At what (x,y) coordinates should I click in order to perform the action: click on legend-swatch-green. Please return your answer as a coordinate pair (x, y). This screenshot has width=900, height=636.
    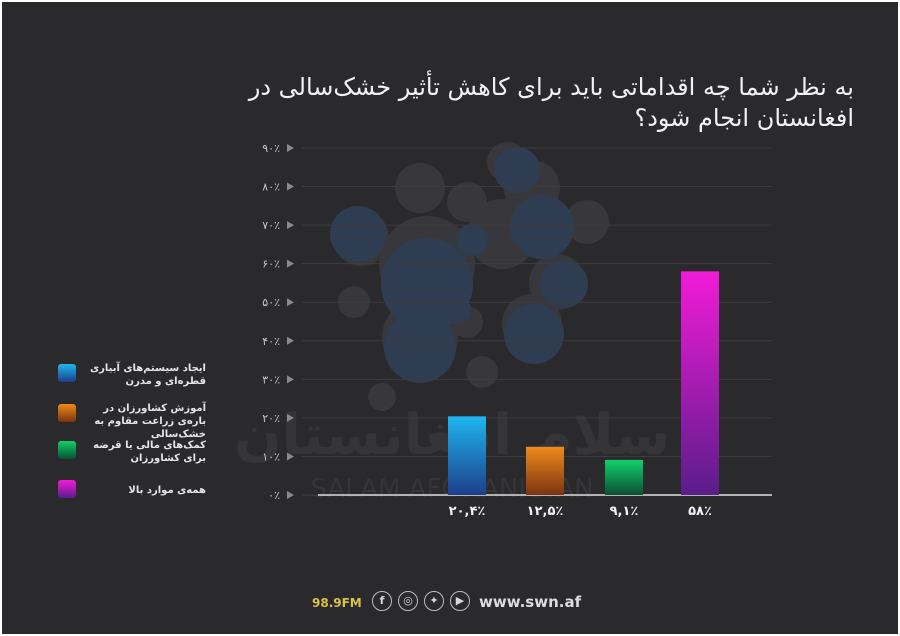
    Looking at the image, I should click on (67, 450).